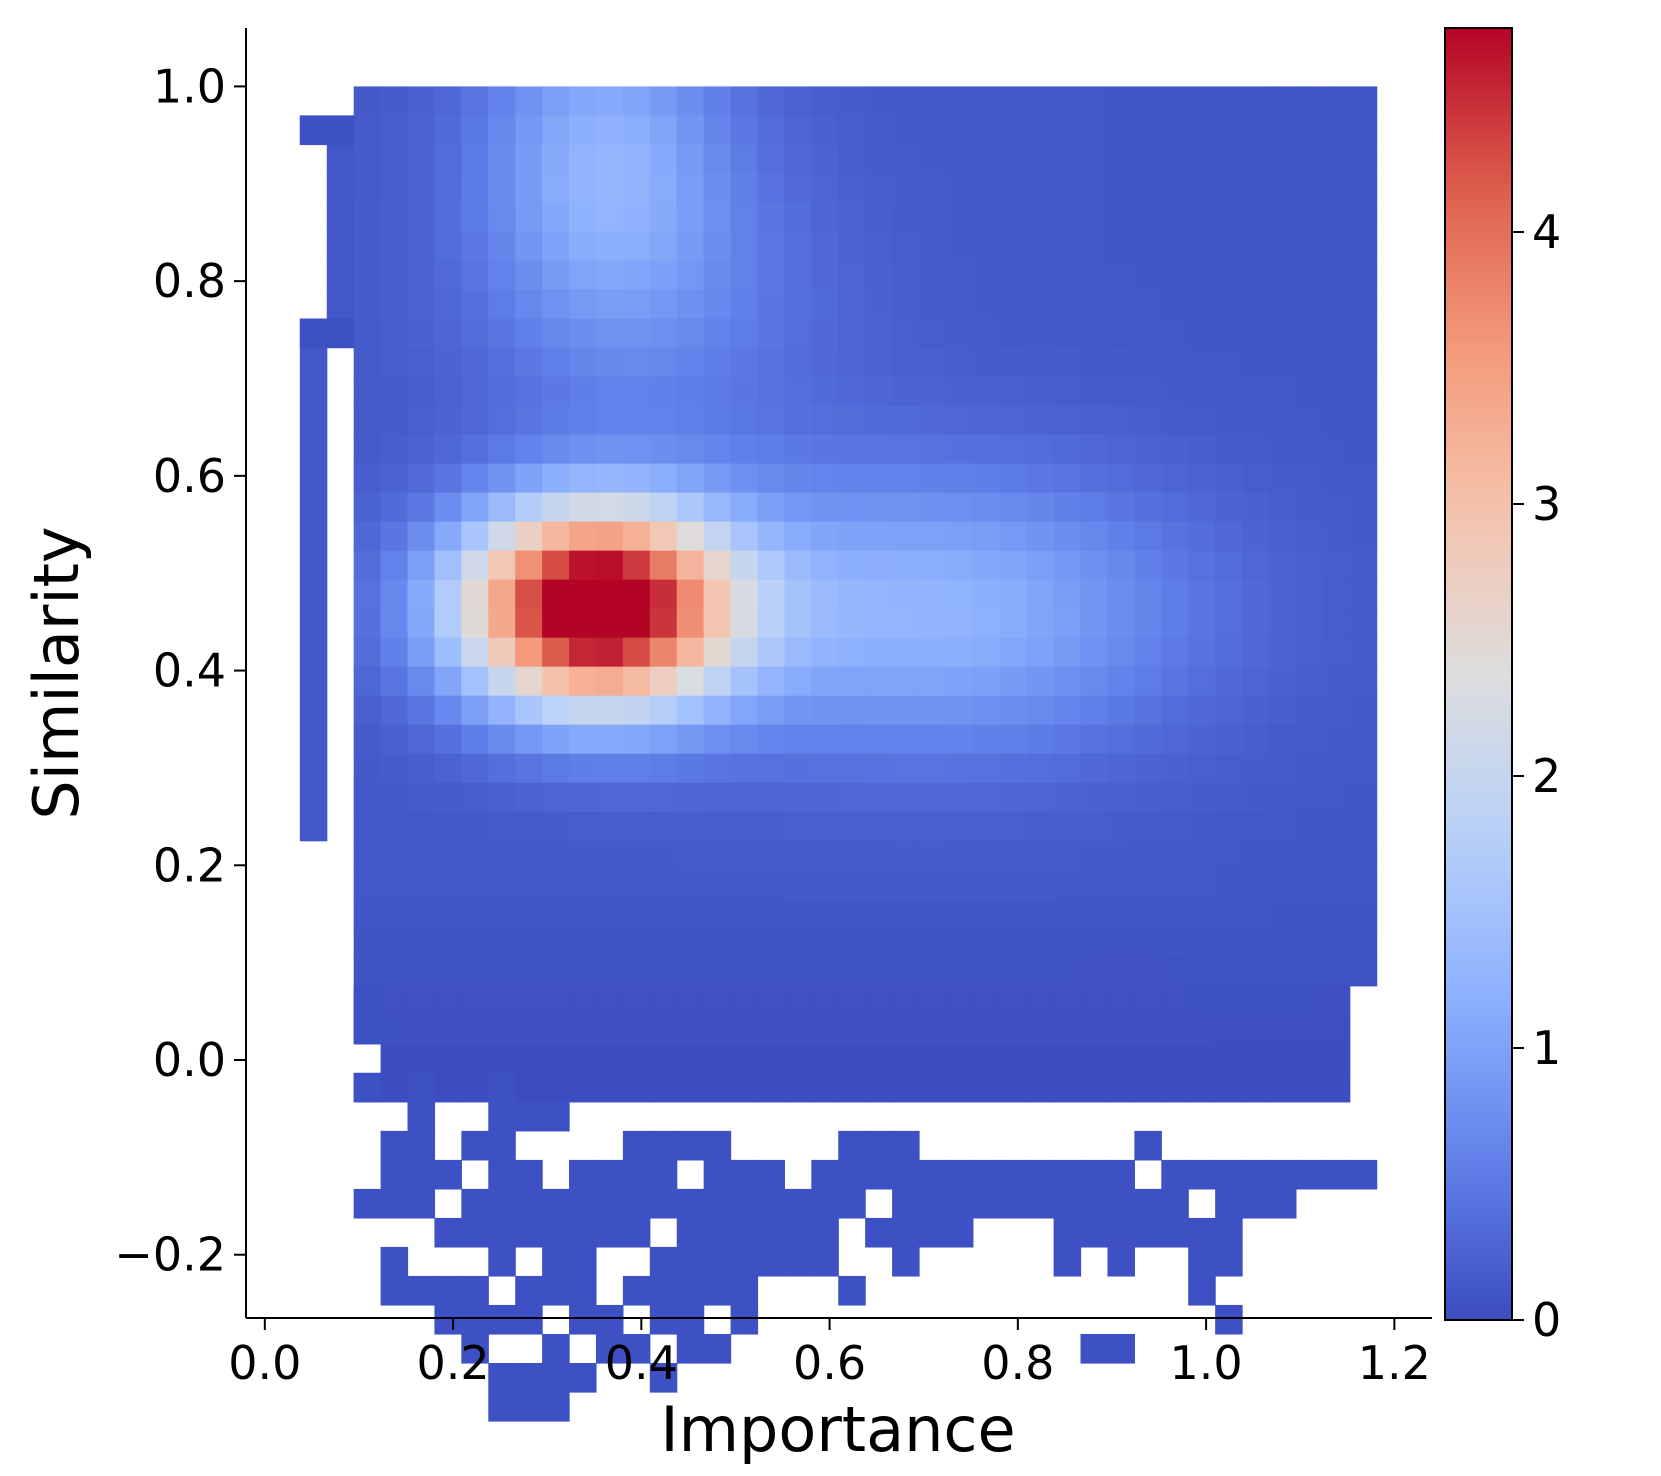  I want to click on y-tick-label: 0.8, so click(189, 281).